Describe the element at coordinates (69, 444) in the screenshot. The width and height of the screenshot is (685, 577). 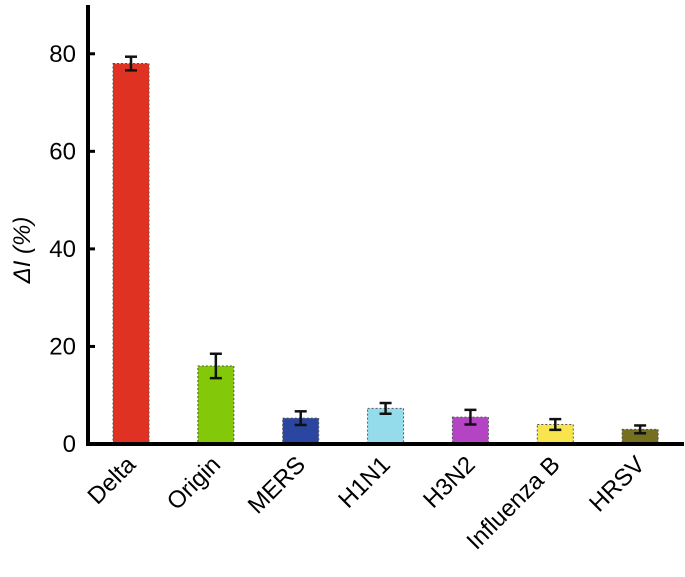
I see `y-tick-label: 0` at that location.